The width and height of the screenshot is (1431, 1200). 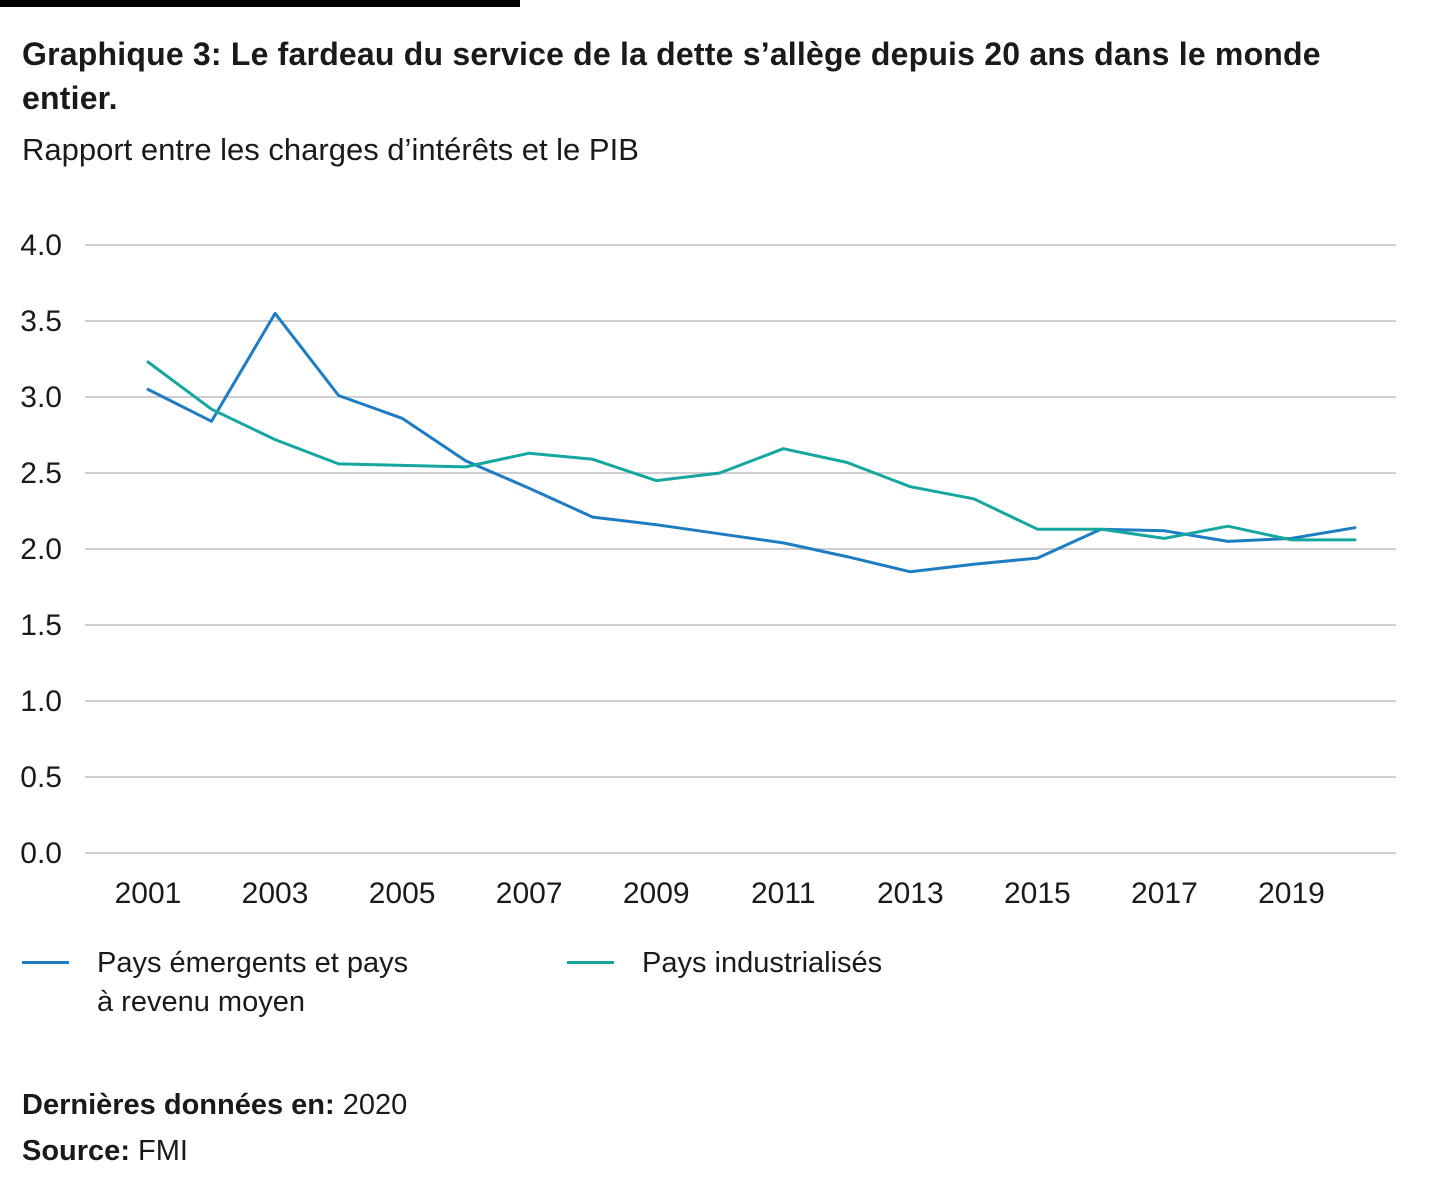 What do you see at coordinates (656, 893) in the screenshot?
I see `x-tick-label: 2009` at bounding box center [656, 893].